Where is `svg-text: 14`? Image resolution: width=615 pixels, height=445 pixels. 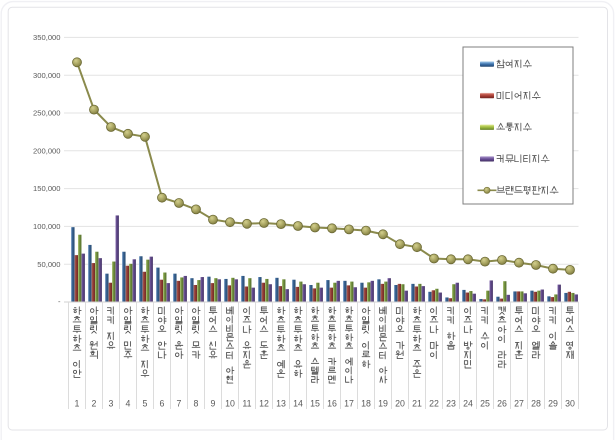
svg-text: 14 is located at coordinates (298, 403).